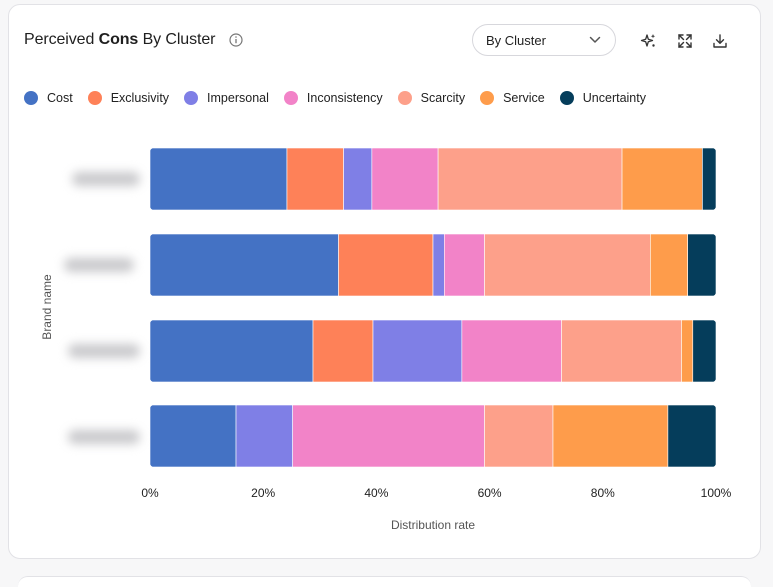 The width and height of the screenshot is (773, 587). I want to click on legend-label: Exclusivity, so click(140, 98).